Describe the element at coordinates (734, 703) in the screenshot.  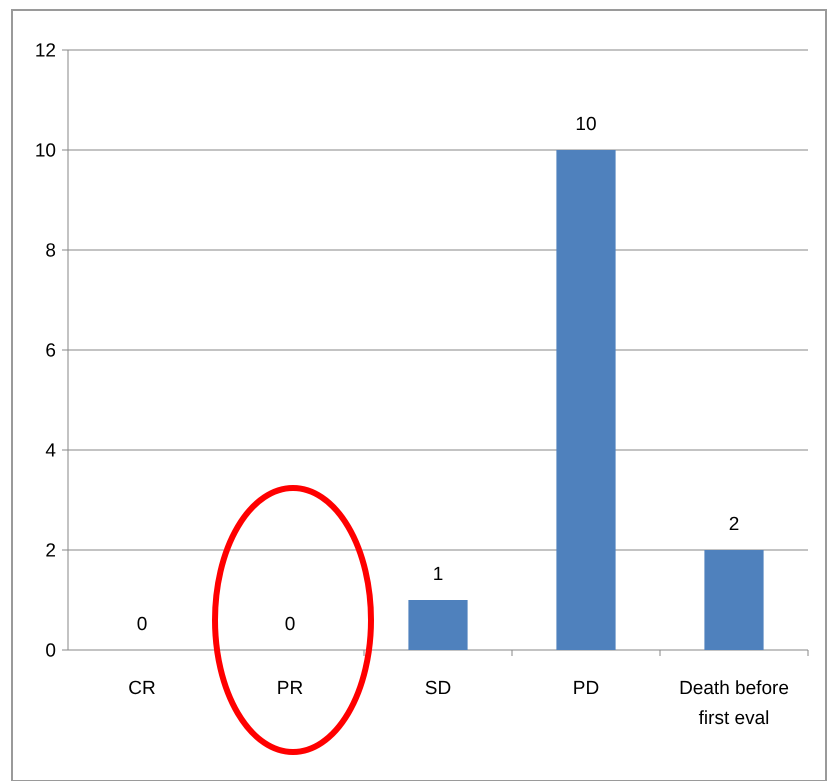
I see `x-tick-label: Death before first eval` at that location.